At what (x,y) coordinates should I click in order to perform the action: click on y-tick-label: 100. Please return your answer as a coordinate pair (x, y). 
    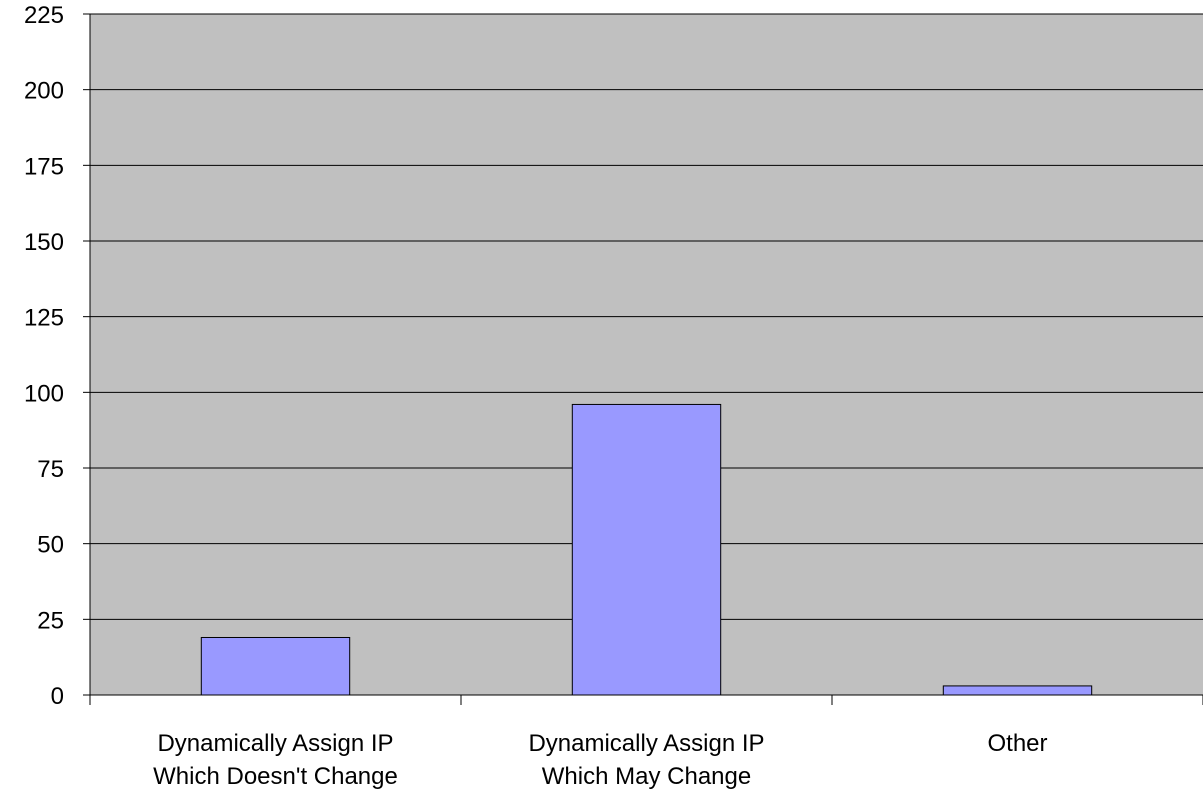
    Looking at the image, I should click on (44, 393).